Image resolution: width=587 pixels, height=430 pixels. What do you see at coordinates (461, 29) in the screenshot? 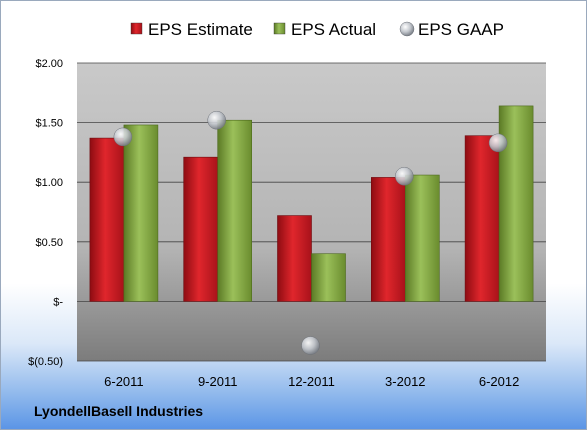
I see `legend-label: EPS GAAP` at bounding box center [461, 29].